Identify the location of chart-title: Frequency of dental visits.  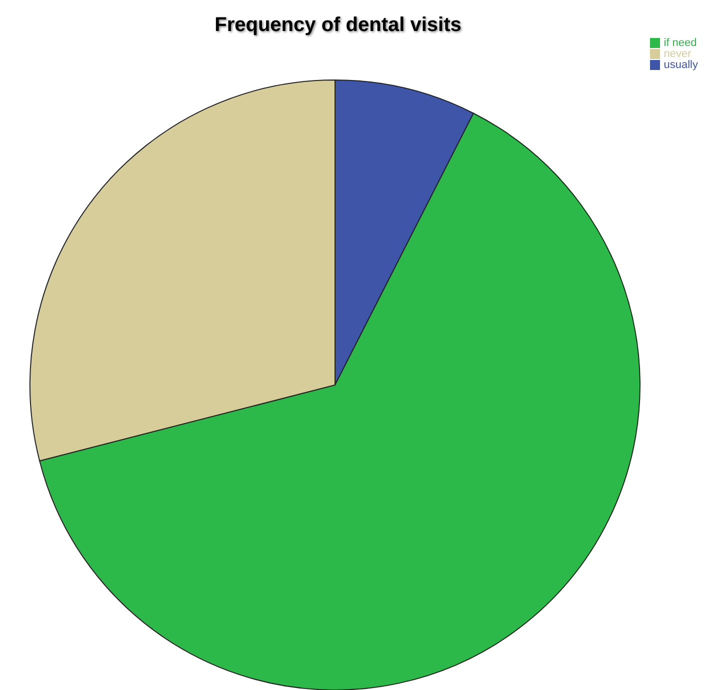
(338, 25).